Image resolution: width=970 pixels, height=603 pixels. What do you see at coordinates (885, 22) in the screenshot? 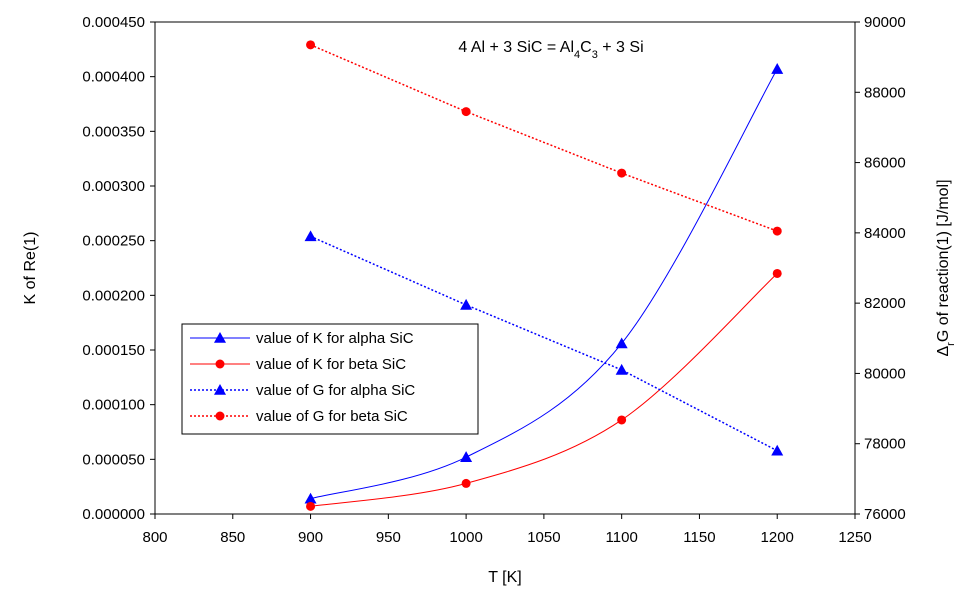
I see `y-right-tick-label: 90000` at bounding box center [885, 22].